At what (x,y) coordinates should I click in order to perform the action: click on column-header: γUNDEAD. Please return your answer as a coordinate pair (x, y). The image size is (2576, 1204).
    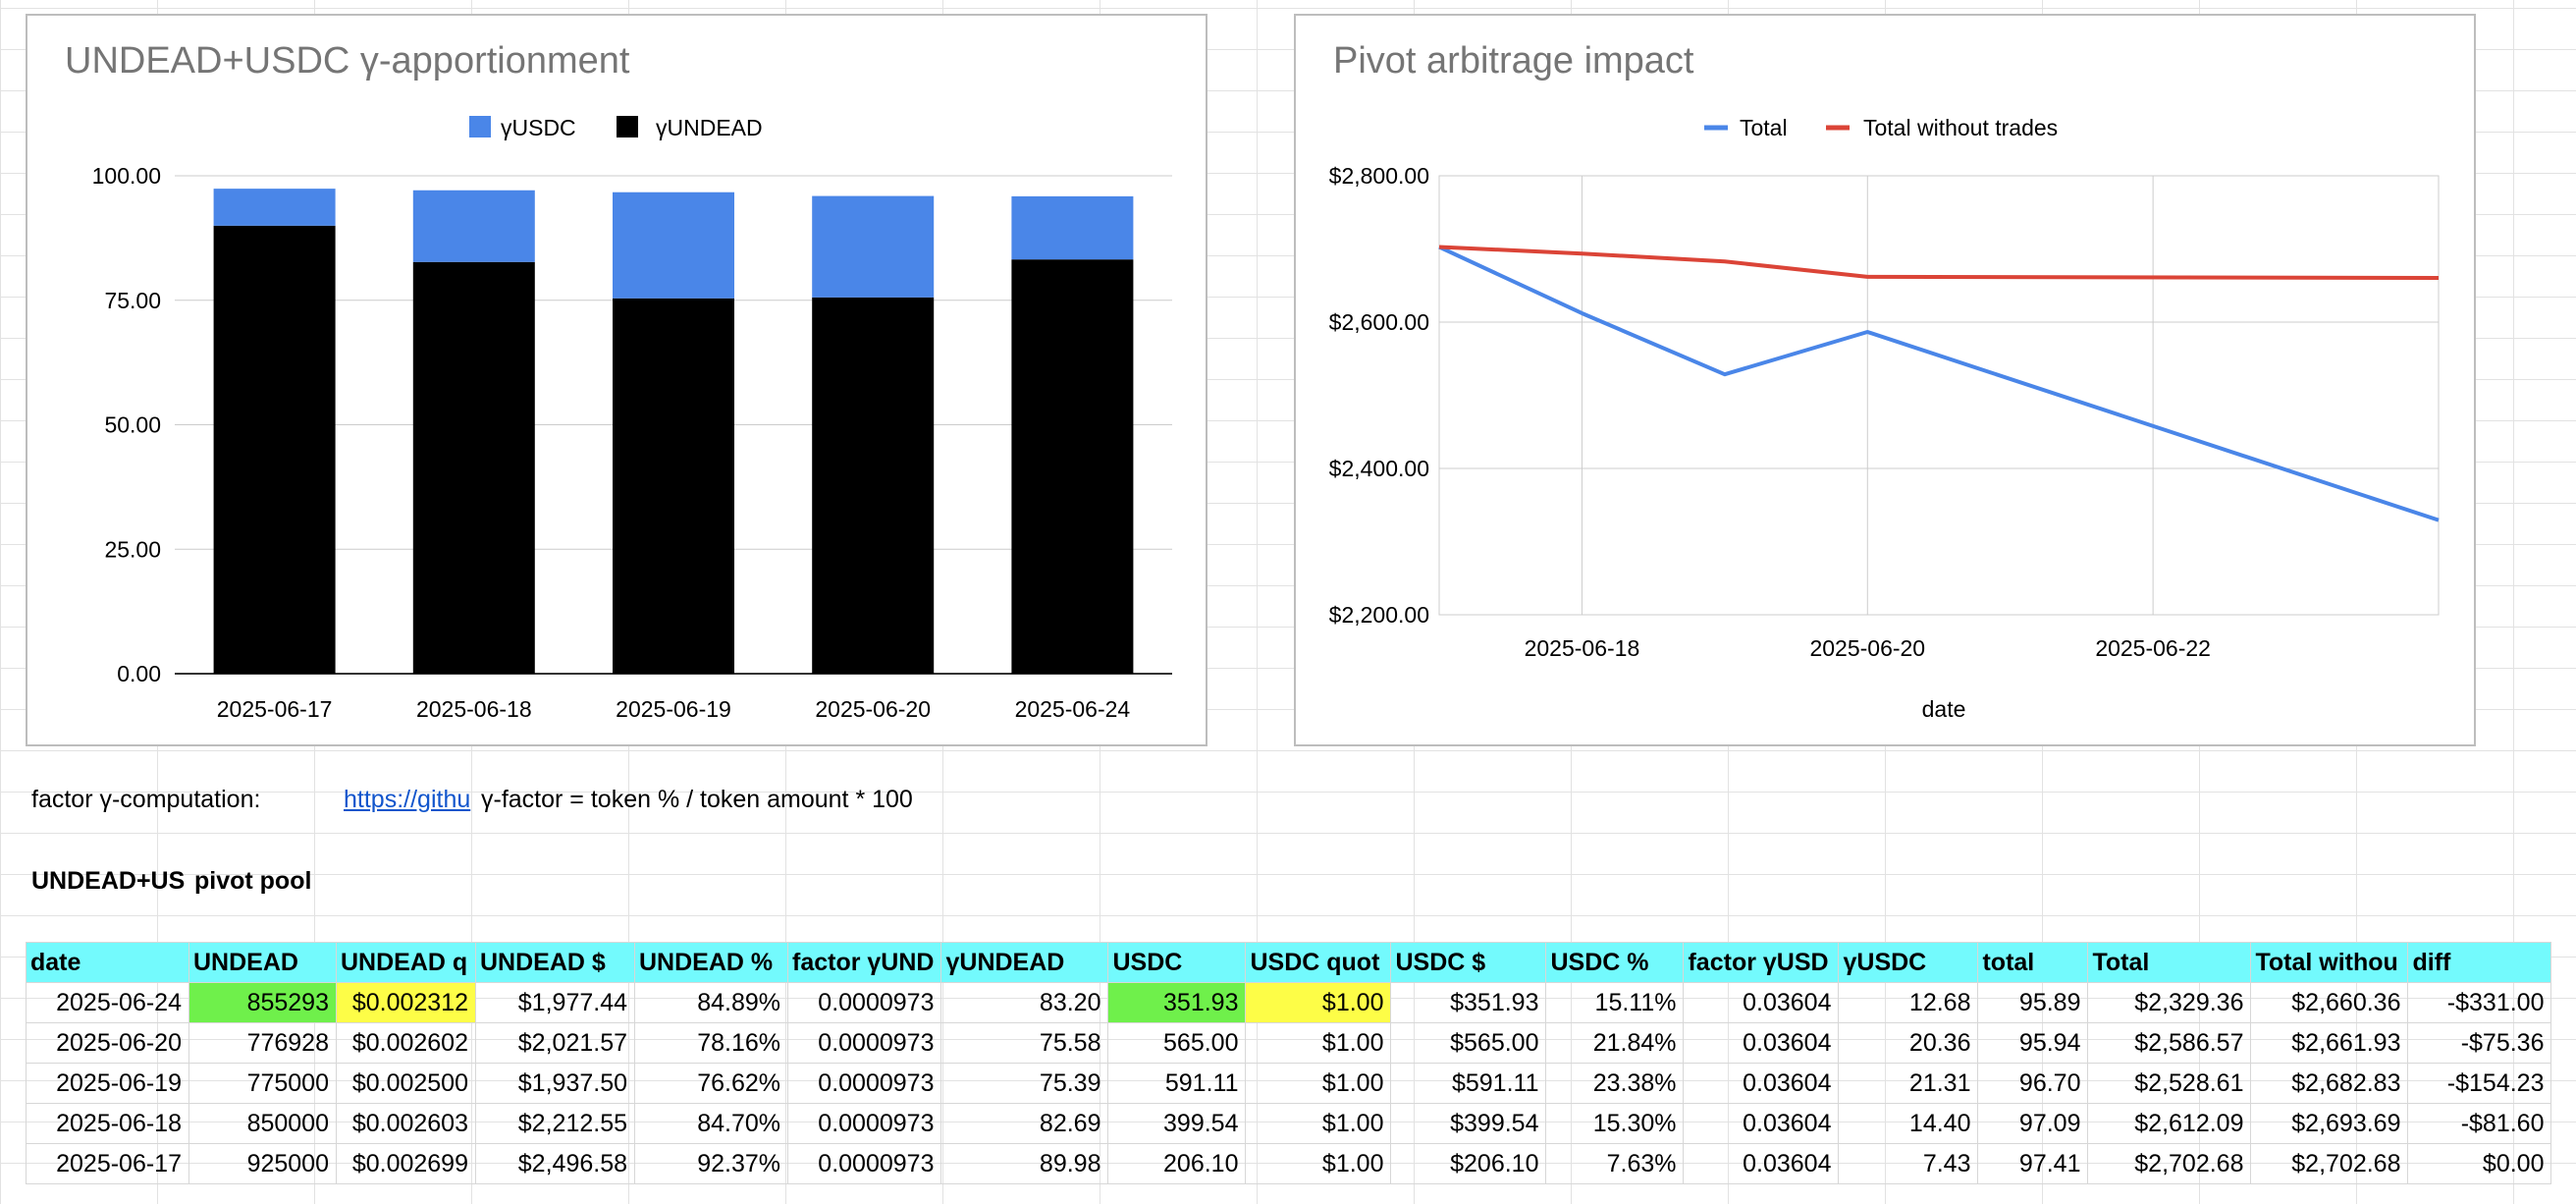
    Looking at the image, I should click on (1024, 963).